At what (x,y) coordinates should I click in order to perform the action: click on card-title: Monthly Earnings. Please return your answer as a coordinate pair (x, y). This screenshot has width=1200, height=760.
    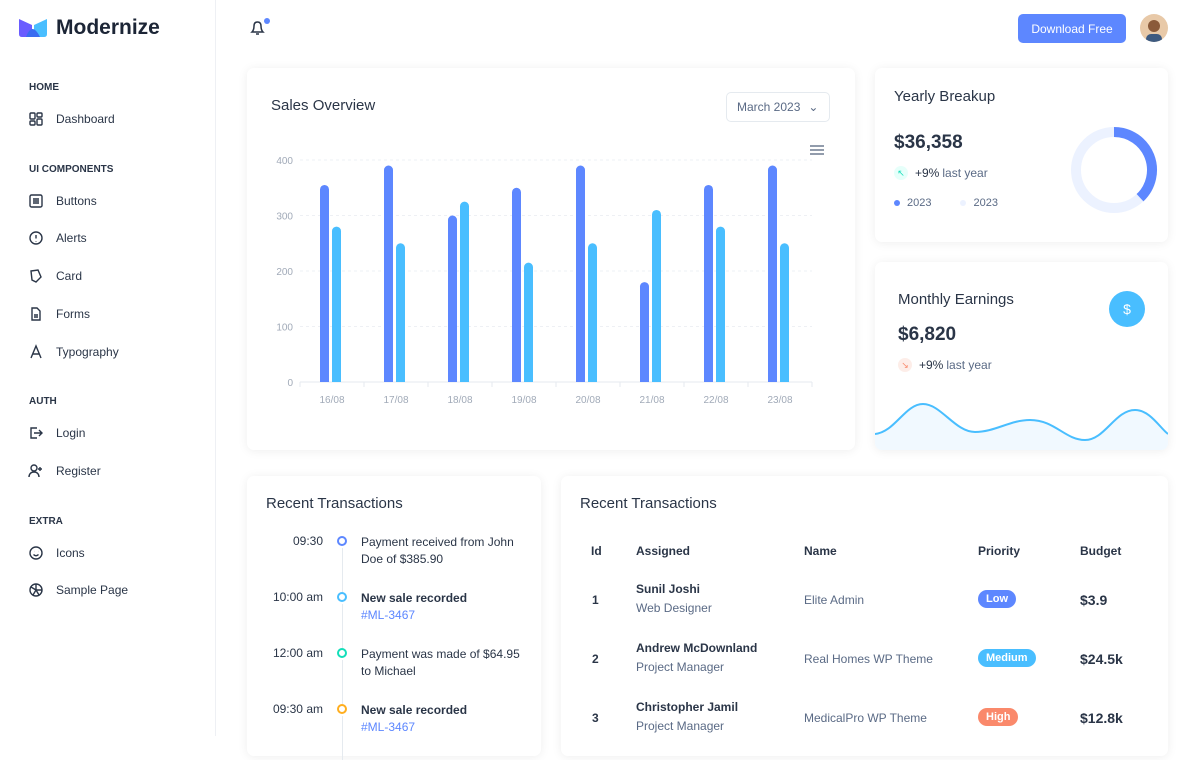
    Looking at the image, I should click on (956, 299).